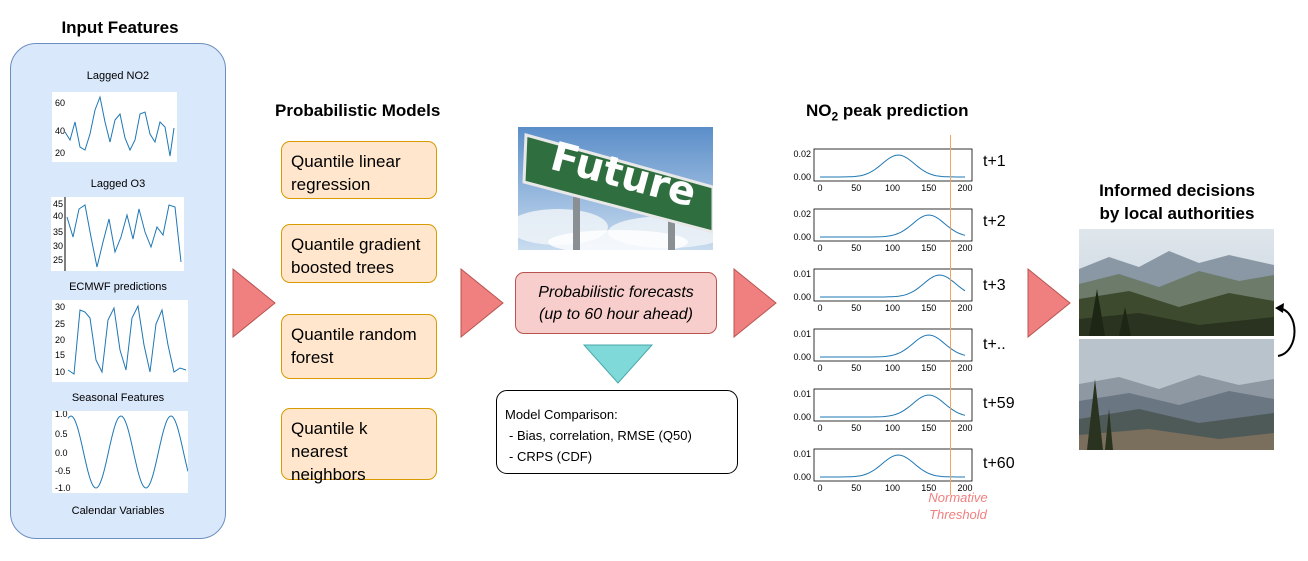  I want to click on ytick: 35, so click(58, 232).